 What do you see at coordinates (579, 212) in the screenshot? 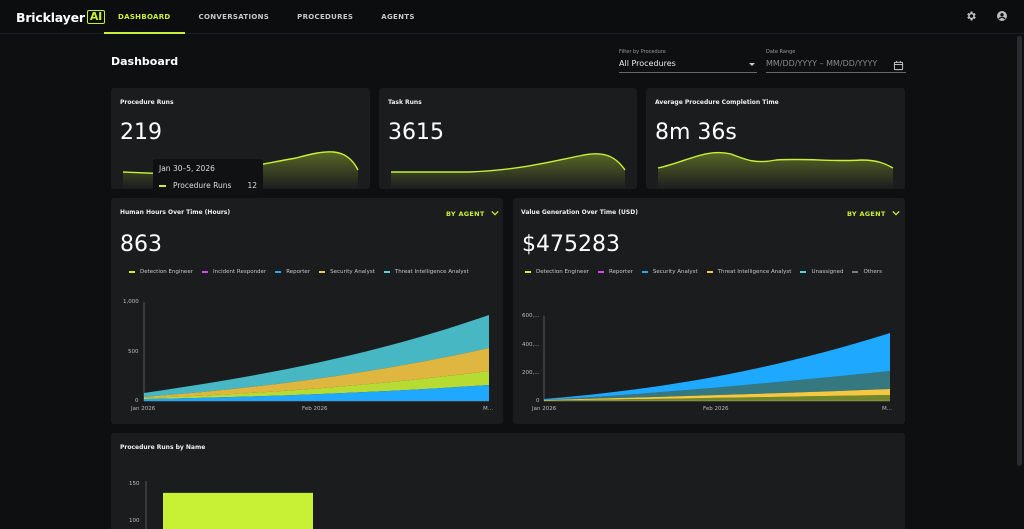
I see `value-generation-title: Value Generation Over Time (USD)` at bounding box center [579, 212].